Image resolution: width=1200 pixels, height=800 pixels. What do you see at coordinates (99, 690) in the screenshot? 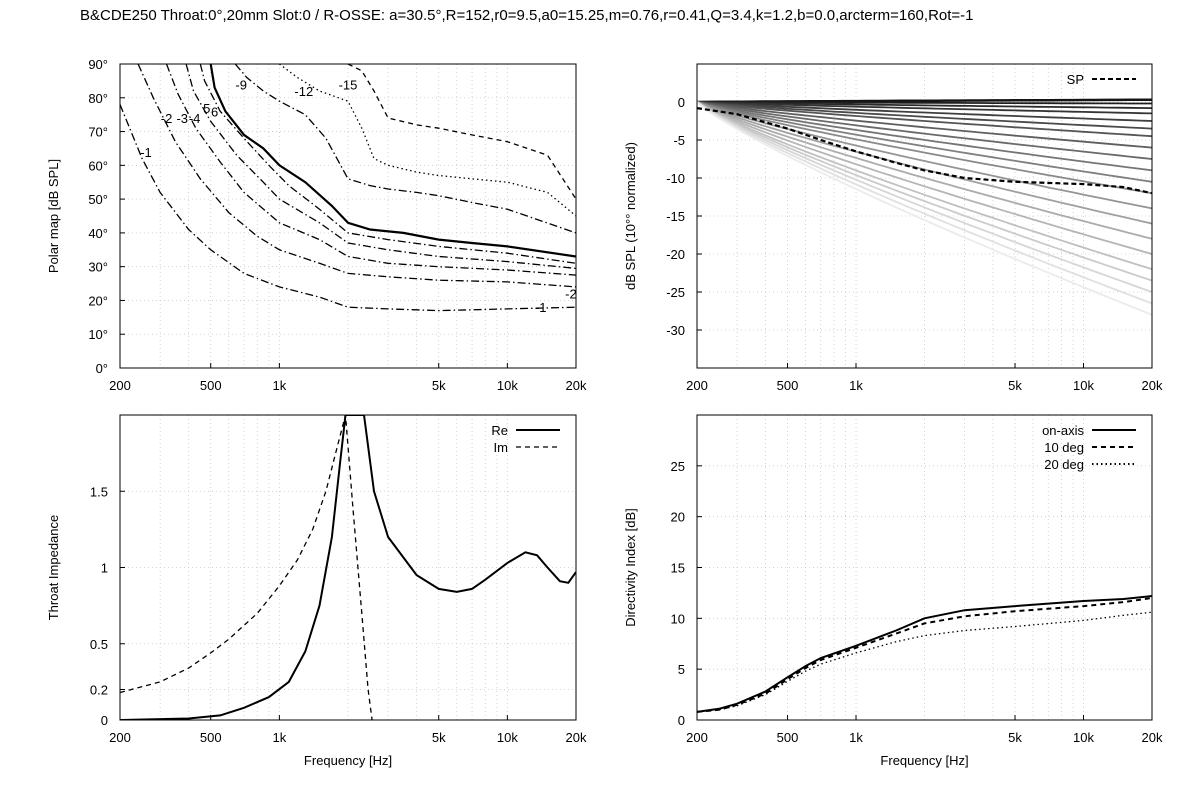
I see `y-tick-label: 0.2` at bounding box center [99, 690].